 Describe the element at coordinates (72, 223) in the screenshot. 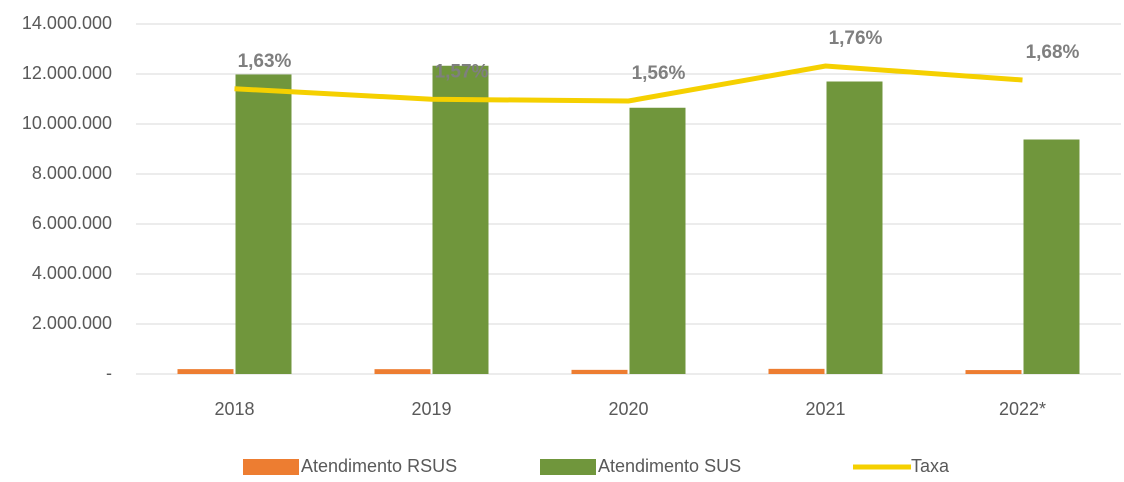

I see `y-tick-label: 6.000.000` at that location.